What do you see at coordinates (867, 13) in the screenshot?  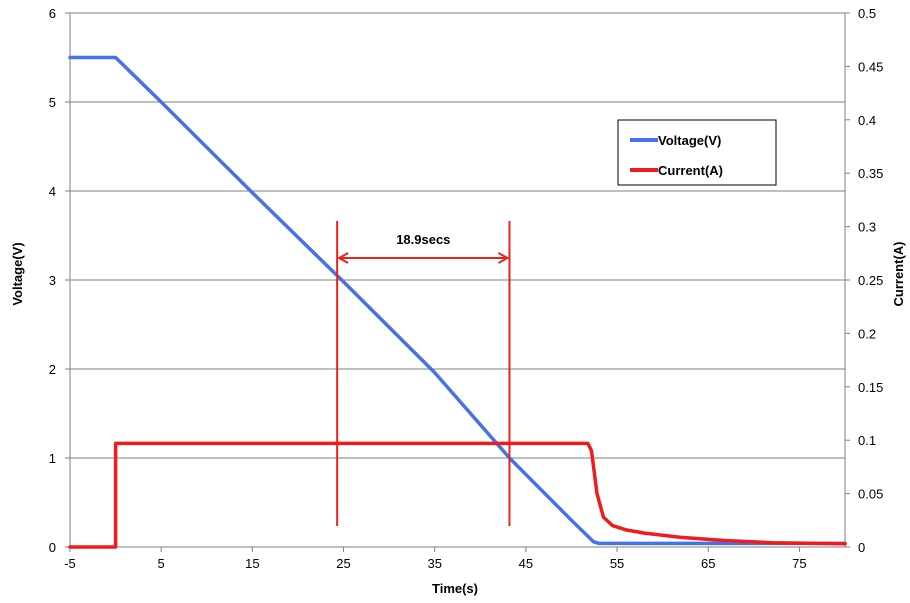 I see `y2-tick-label-10: 0.5` at bounding box center [867, 13].